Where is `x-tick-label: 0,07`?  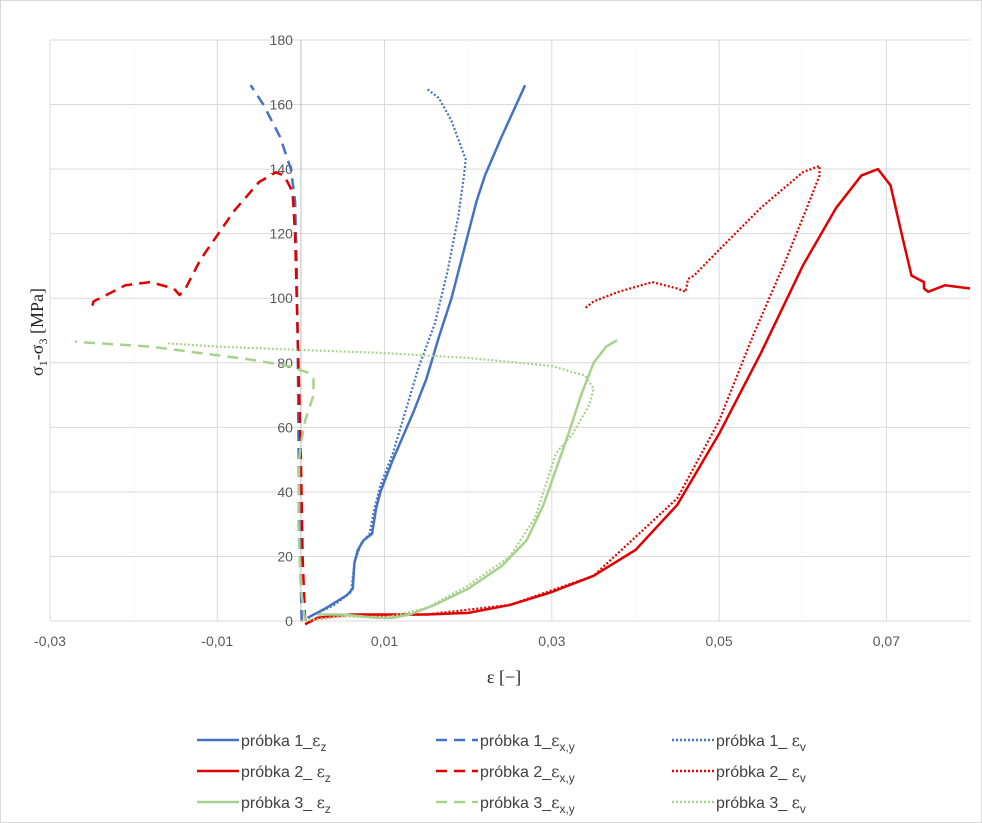 x-tick-label: 0,07 is located at coordinates (886, 641).